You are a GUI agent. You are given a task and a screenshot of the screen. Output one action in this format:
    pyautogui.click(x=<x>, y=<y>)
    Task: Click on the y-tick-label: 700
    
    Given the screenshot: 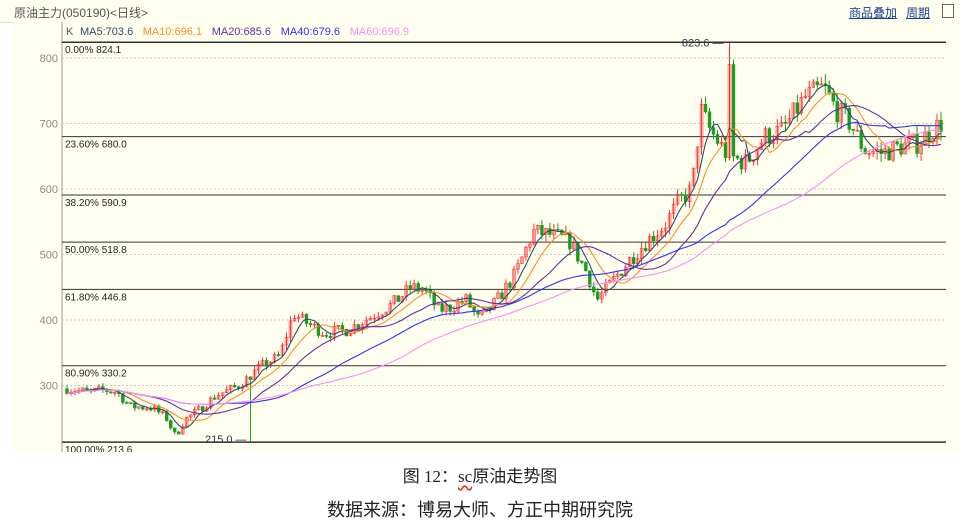 What is the action you would take?
    pyautogui.click(x=49, y=125)
    